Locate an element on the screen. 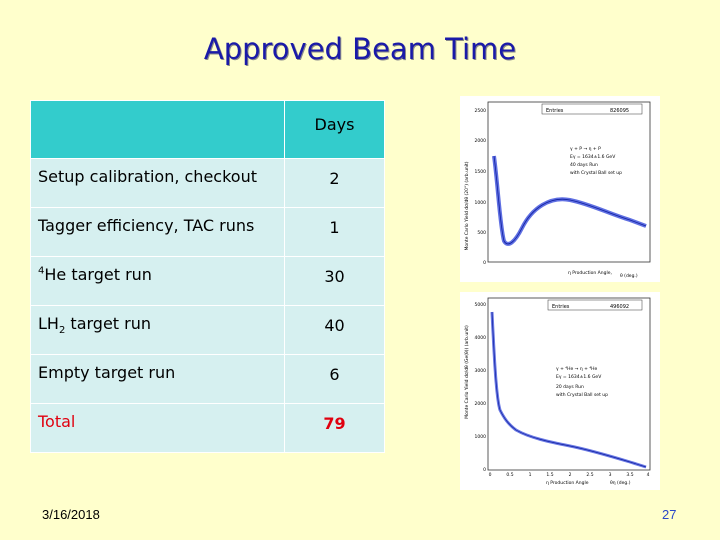 The height and width of the screenshot is (540, 720). row-label-text: target run is located at coordinates (108, 323).